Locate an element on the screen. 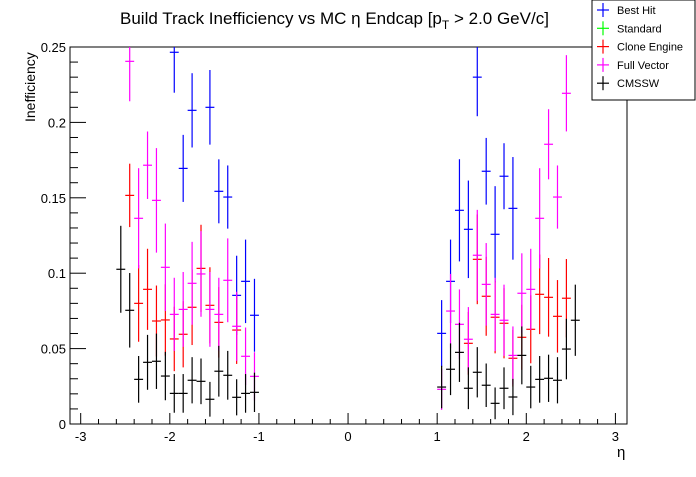 This screenshot has width=696, height=477. legend-entry: Standard is located at coordinates (629, 28).